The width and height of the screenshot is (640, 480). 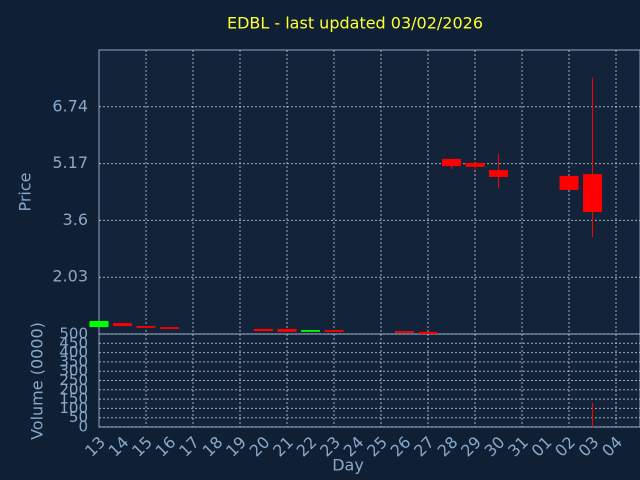 I want to click on volume-tick-label: 250, so click(x=73, y=380).